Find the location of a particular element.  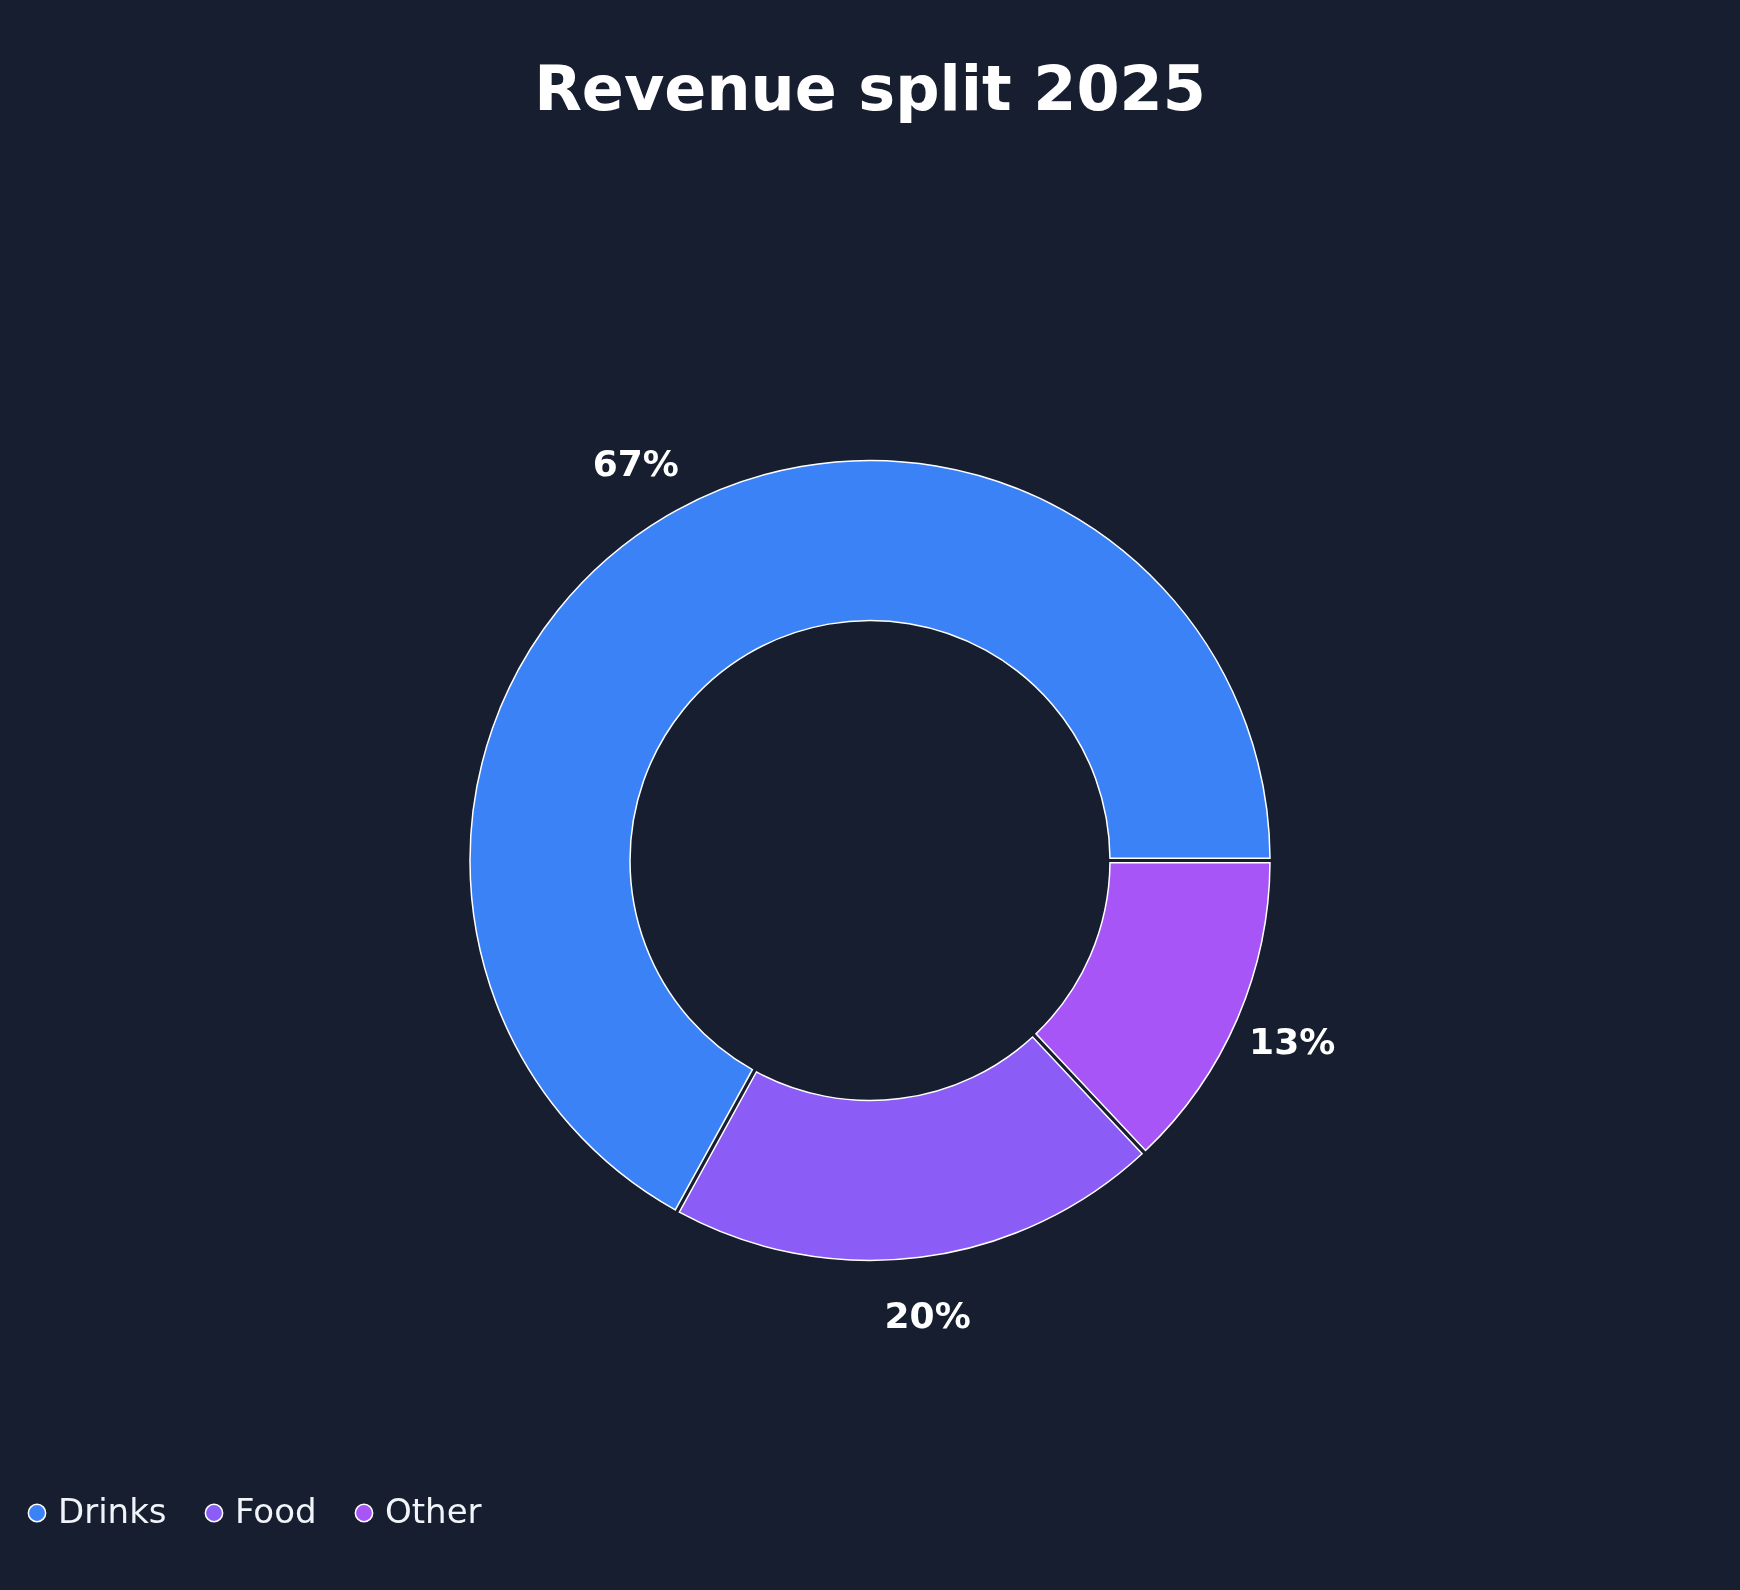

legend-label: Other is located at coordinates (433, 1511).